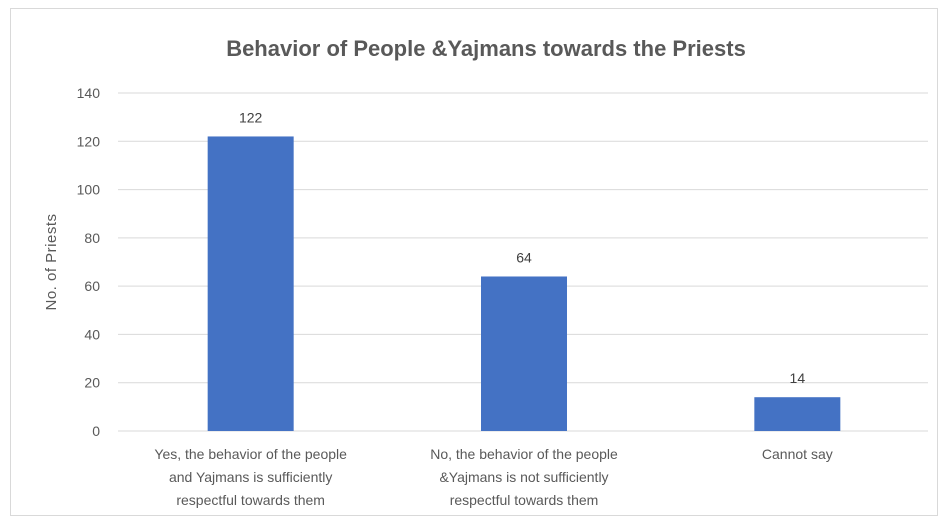 The height and width of the screenshot is (522, 945). What do you see at coordinates (51, 261) in the screenshot?
I see `y-axis-label: No. of Priests` at bounding box center [51, 261].